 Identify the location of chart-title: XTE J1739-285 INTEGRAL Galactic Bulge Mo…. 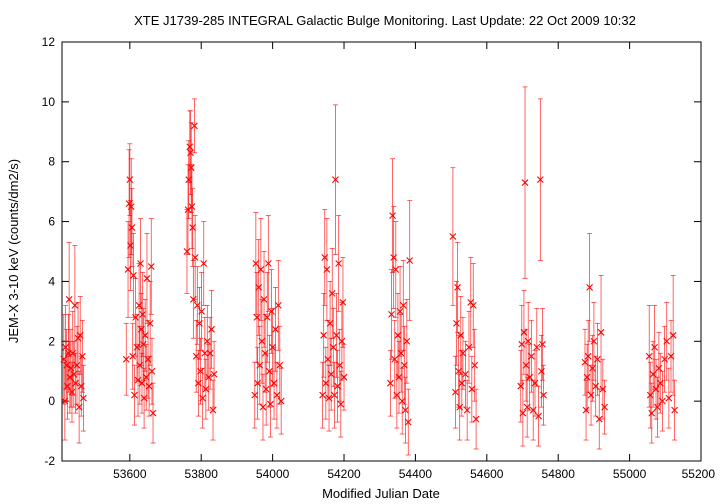
(385, 20).